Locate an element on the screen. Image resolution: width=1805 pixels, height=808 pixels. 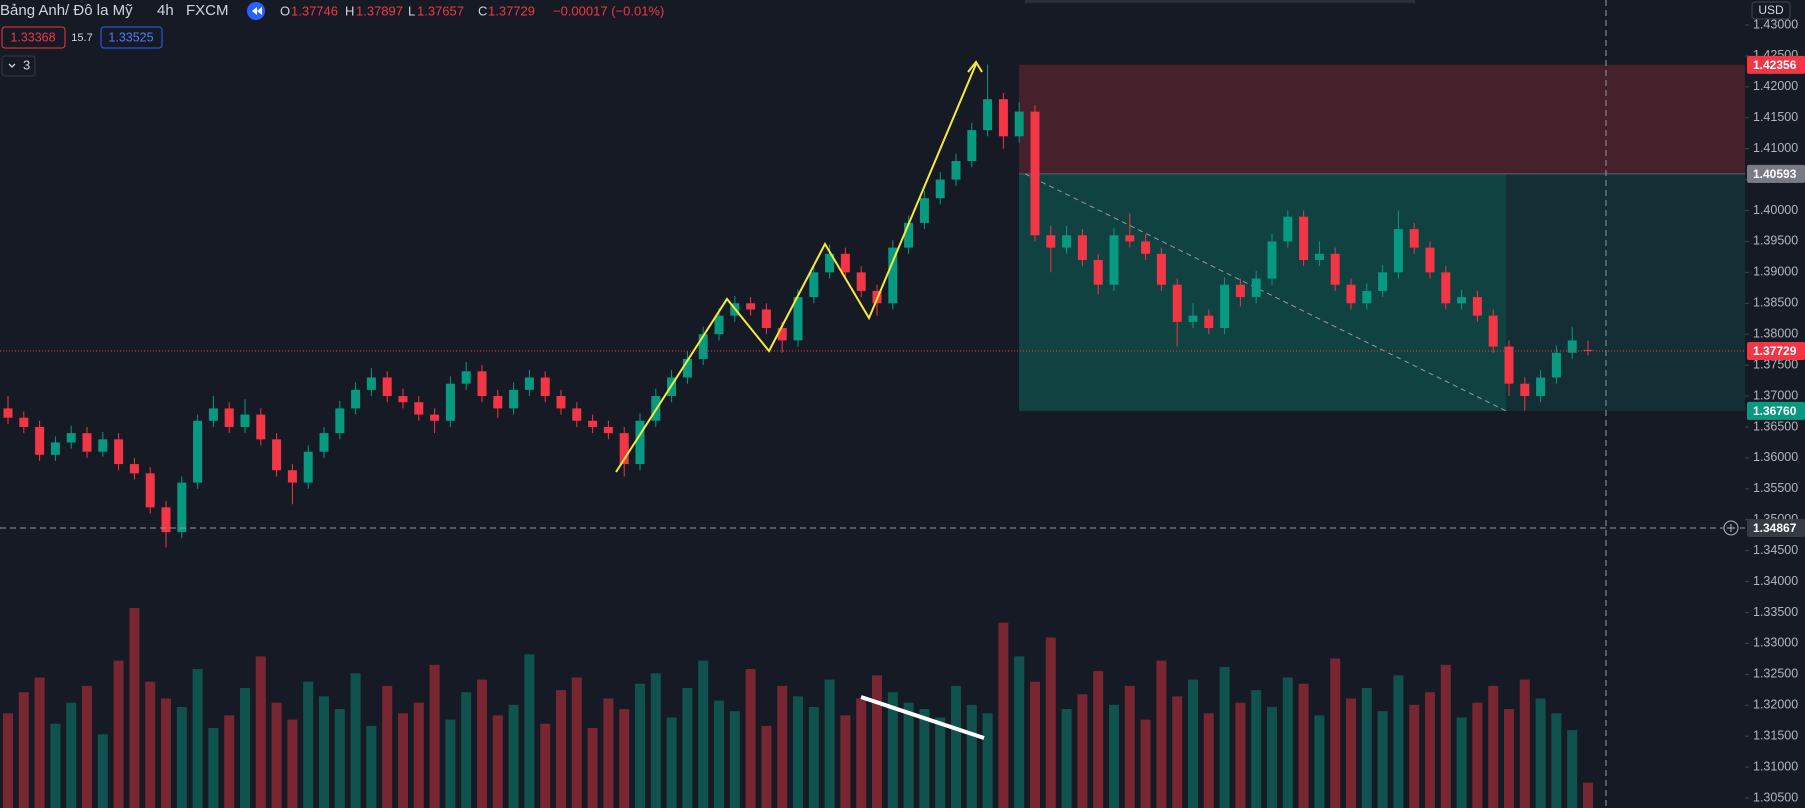
symbol-title: Bảng Anh/ Đô la Mỹ is located at coordinates (66, 10).